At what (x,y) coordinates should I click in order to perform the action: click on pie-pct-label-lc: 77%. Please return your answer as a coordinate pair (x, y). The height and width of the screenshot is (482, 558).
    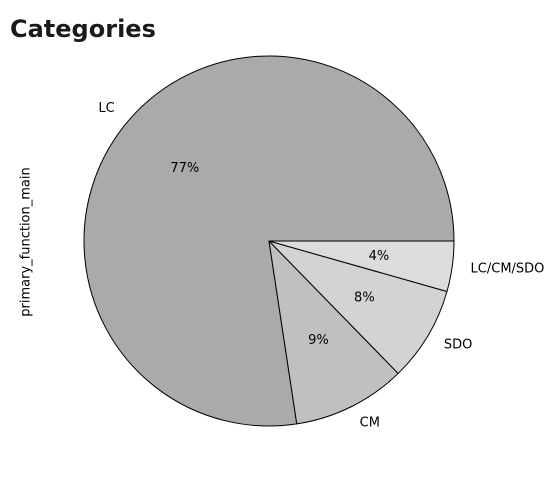
    Looking at the image, I should click on (184, 168).